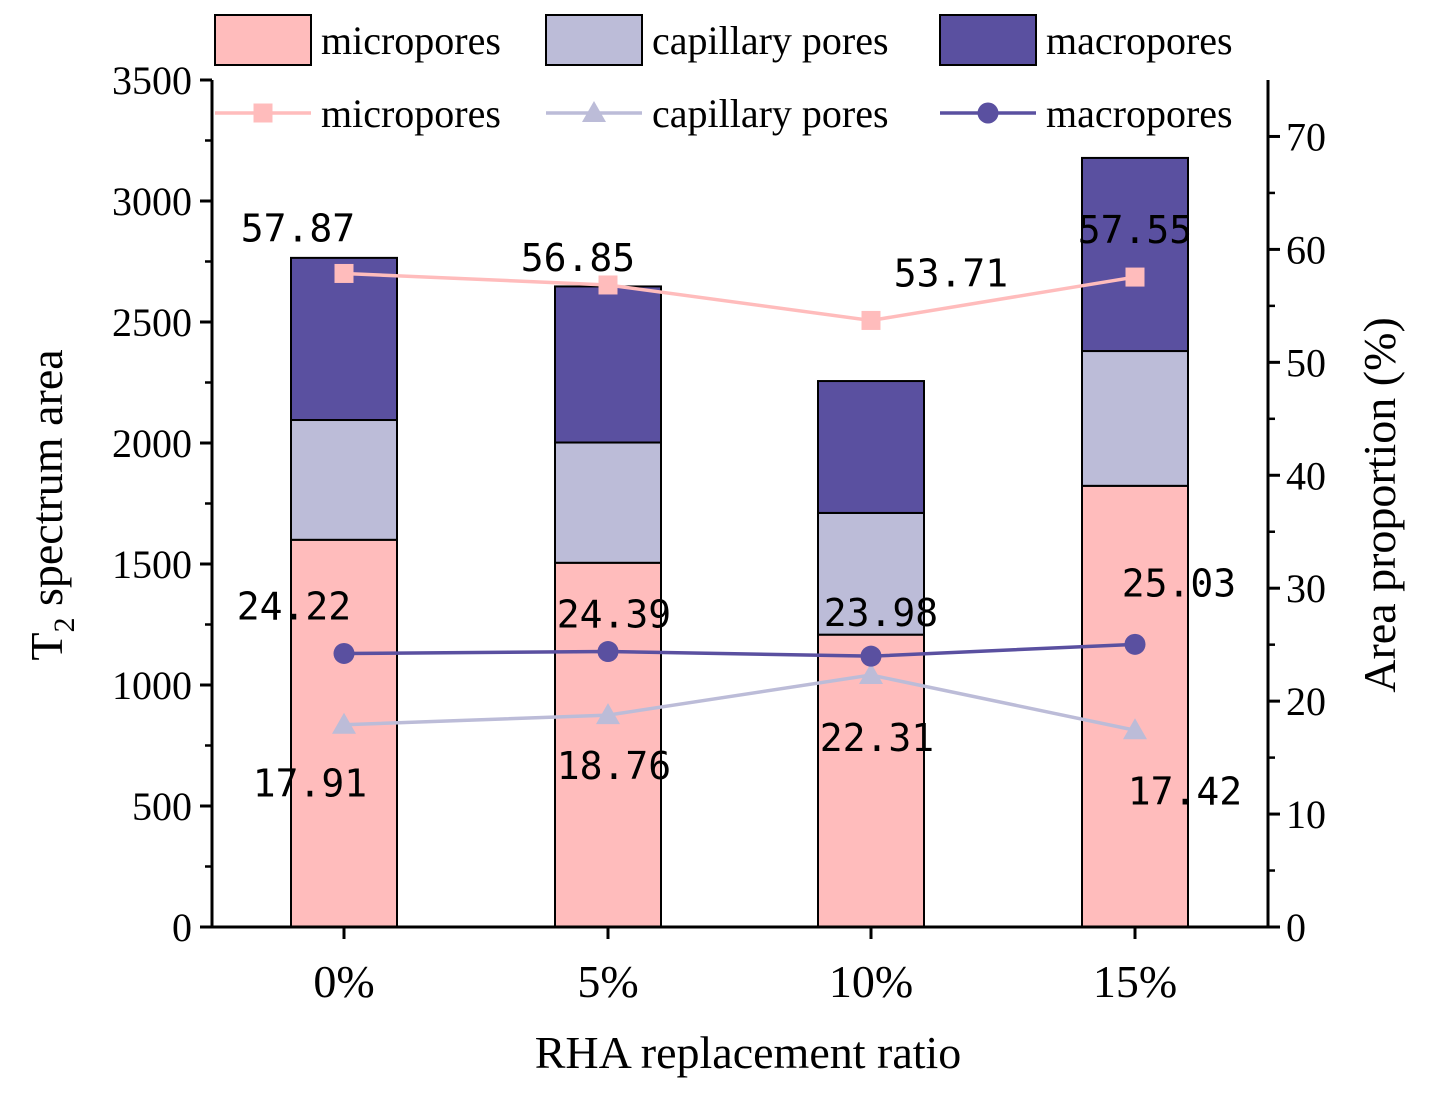 The image size is (1440, 1107). I want to click on y2-tick-label-2: 20, so click(1306, 701).